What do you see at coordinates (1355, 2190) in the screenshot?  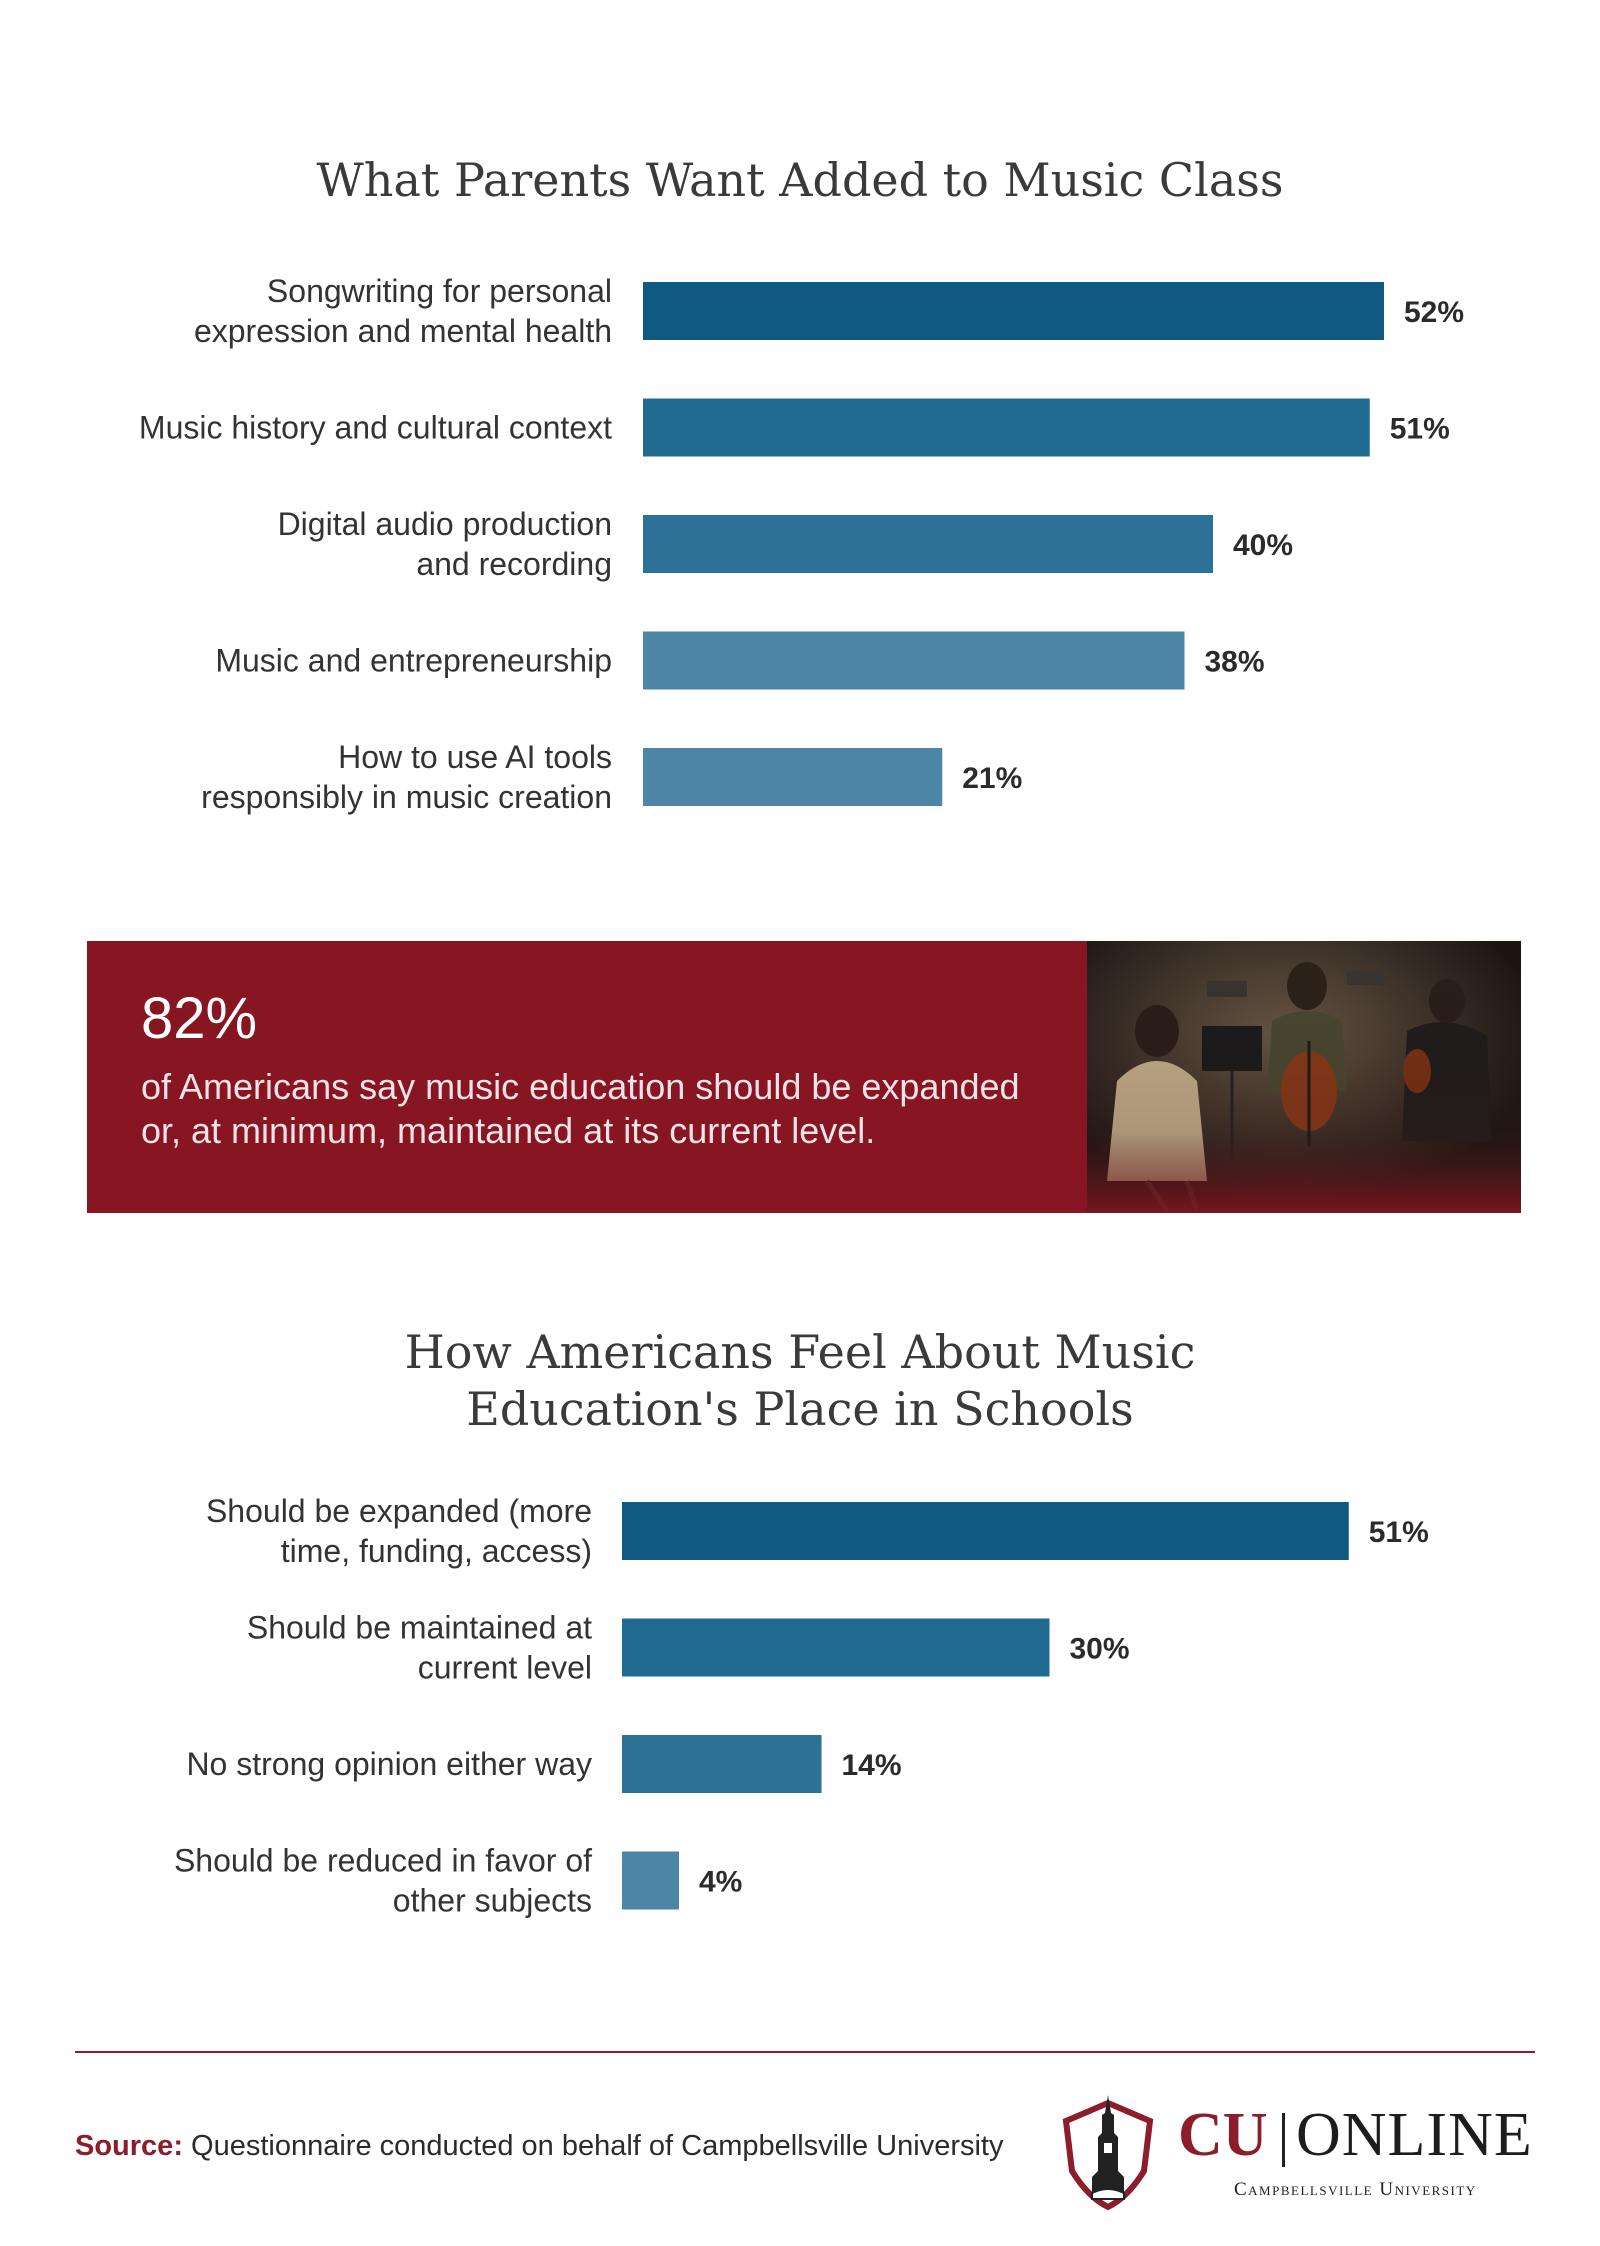 I see `logo-subtitle: Campbellsville University` at bounding box center [1355, 2190].